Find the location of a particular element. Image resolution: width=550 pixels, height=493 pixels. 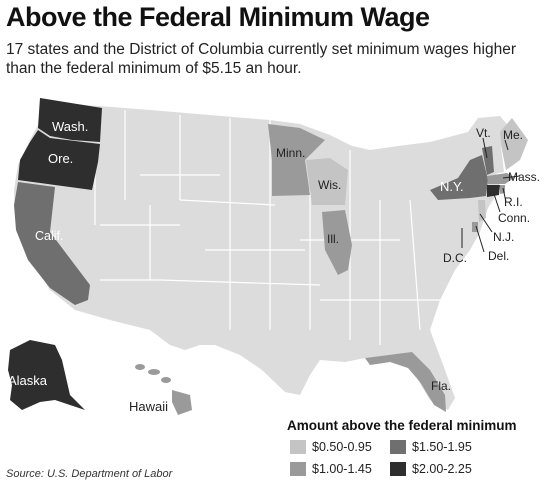

map-title: Above the Federal Minimum Wage is located at coordinates (218, 17).